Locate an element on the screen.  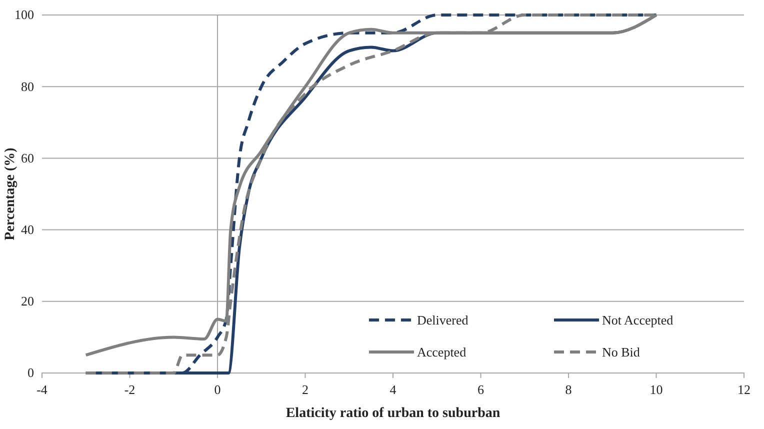
legend-label: Delivered is located at coordinates (443, 320).